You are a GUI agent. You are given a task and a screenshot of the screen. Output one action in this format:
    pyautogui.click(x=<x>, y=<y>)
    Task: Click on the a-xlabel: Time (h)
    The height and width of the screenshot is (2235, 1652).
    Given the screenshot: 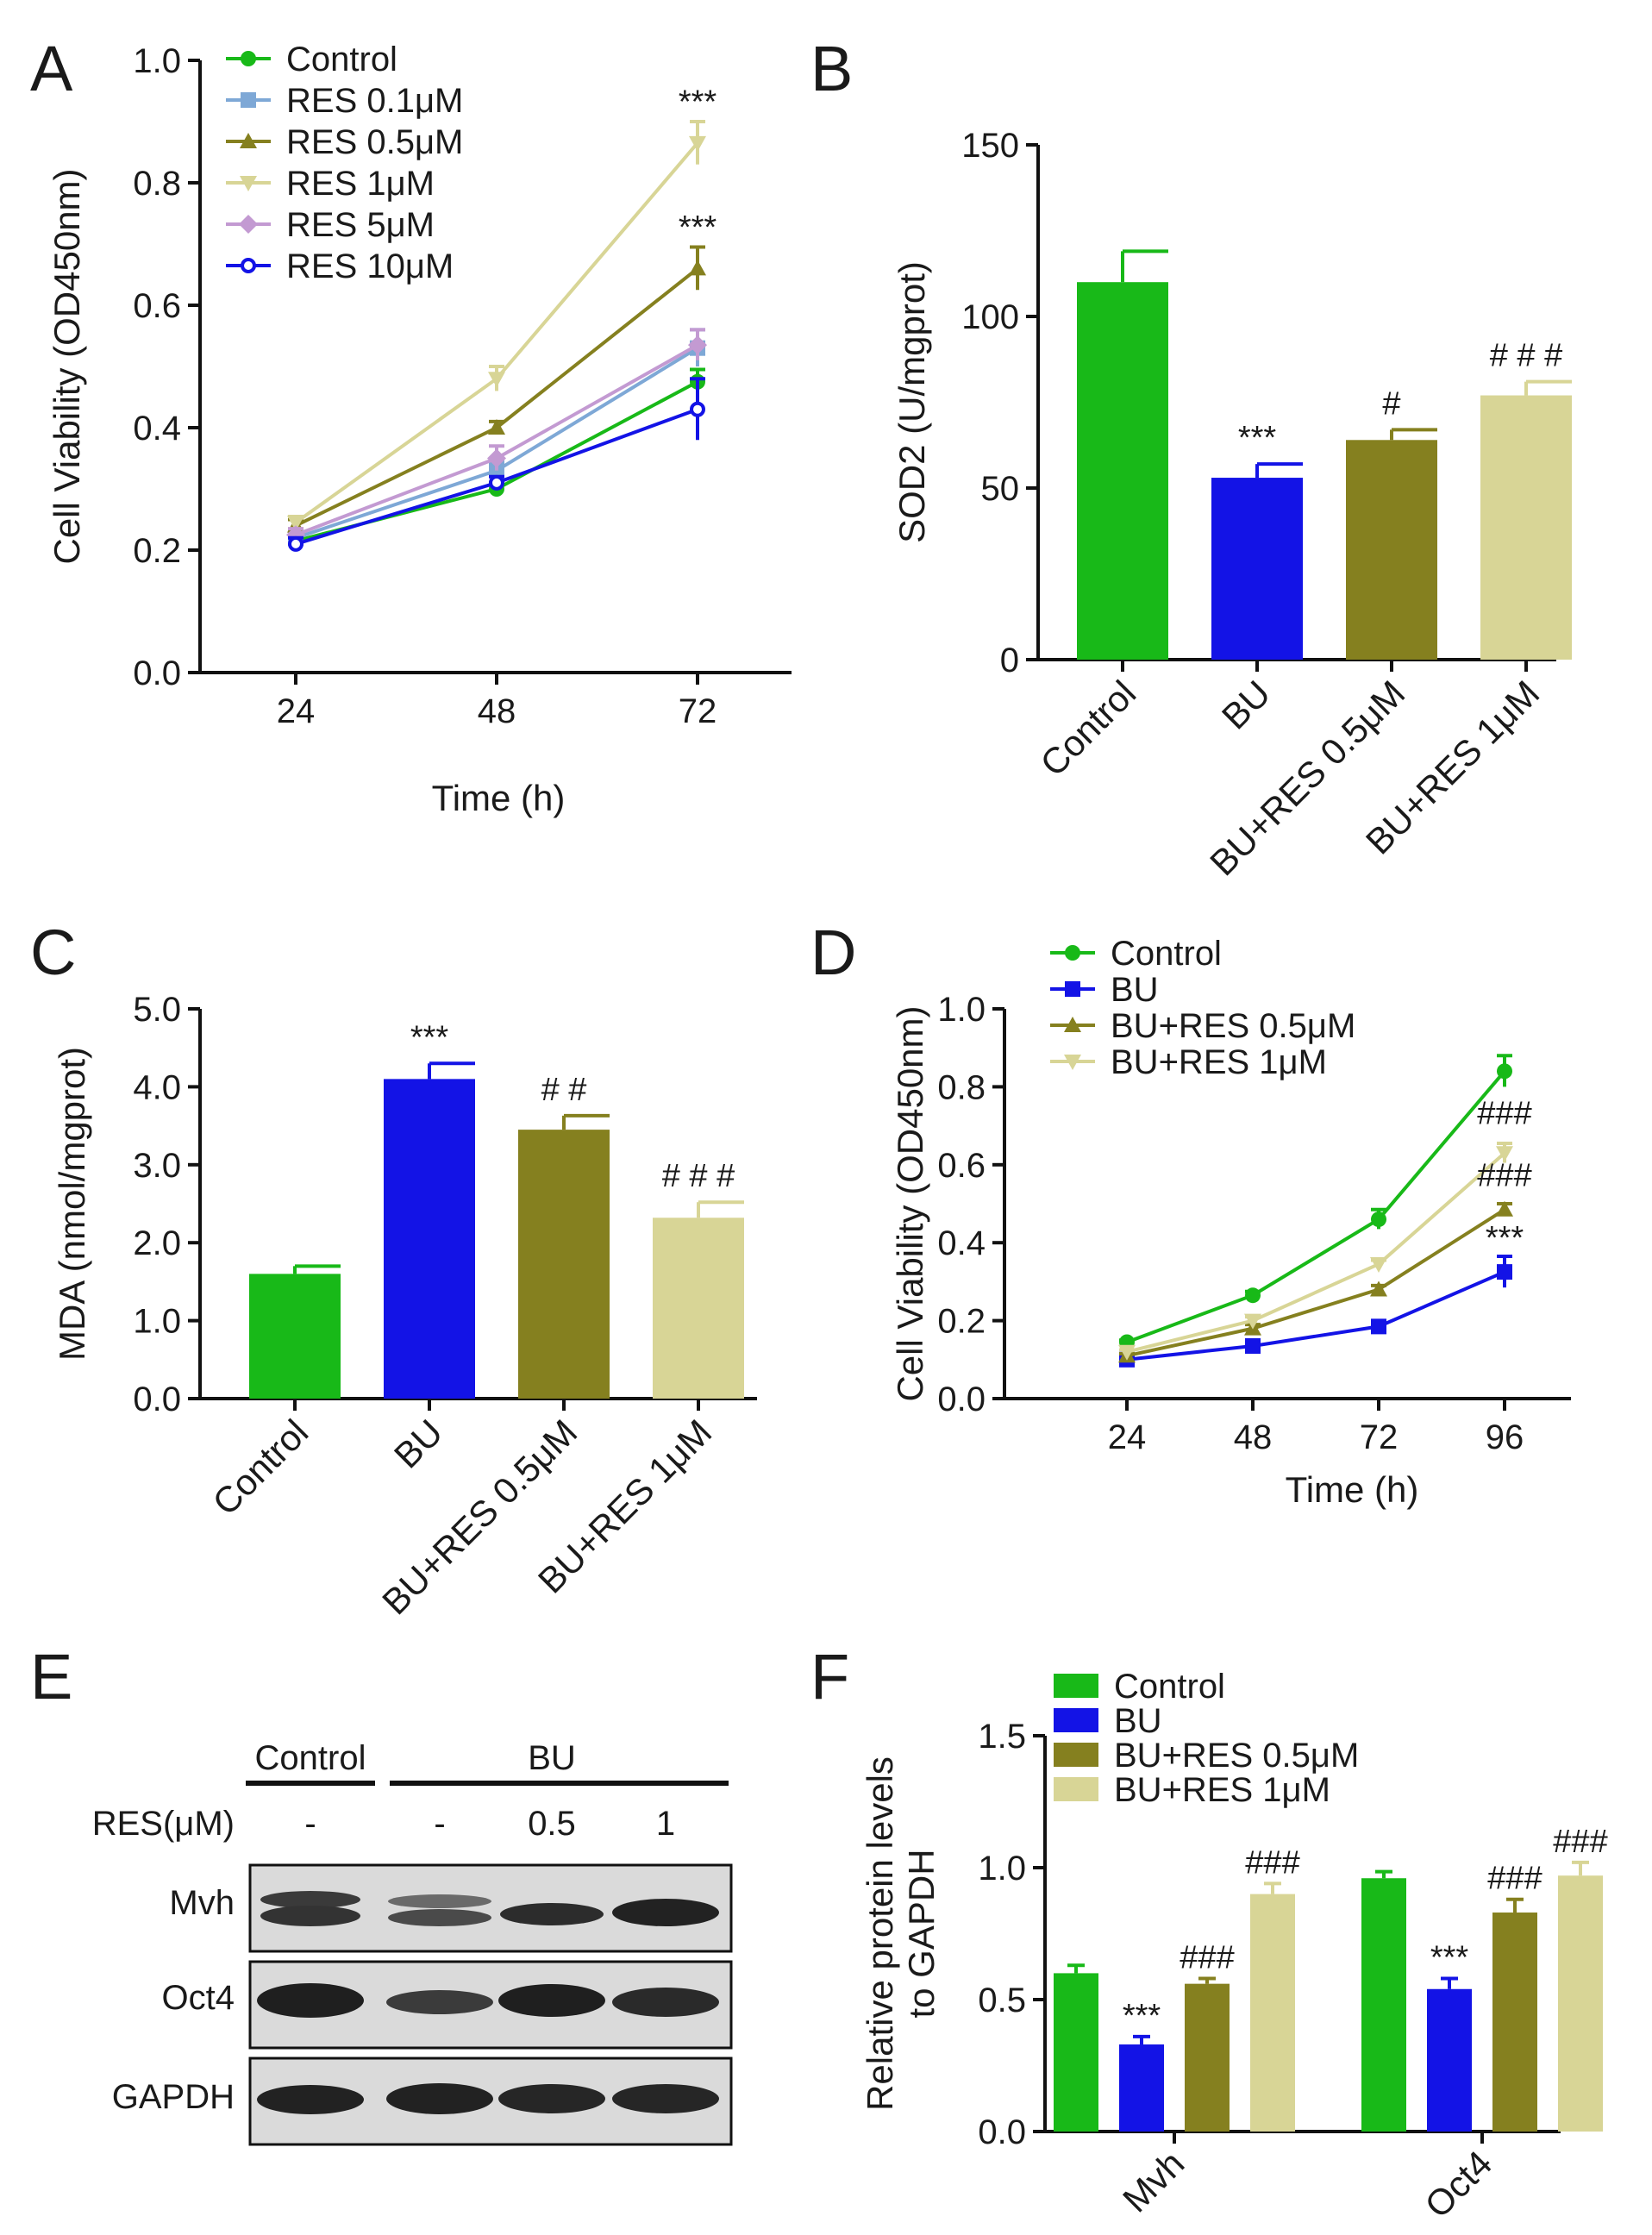 What is the action you would take?
    pyautogui.click(x=499, y=798)
    